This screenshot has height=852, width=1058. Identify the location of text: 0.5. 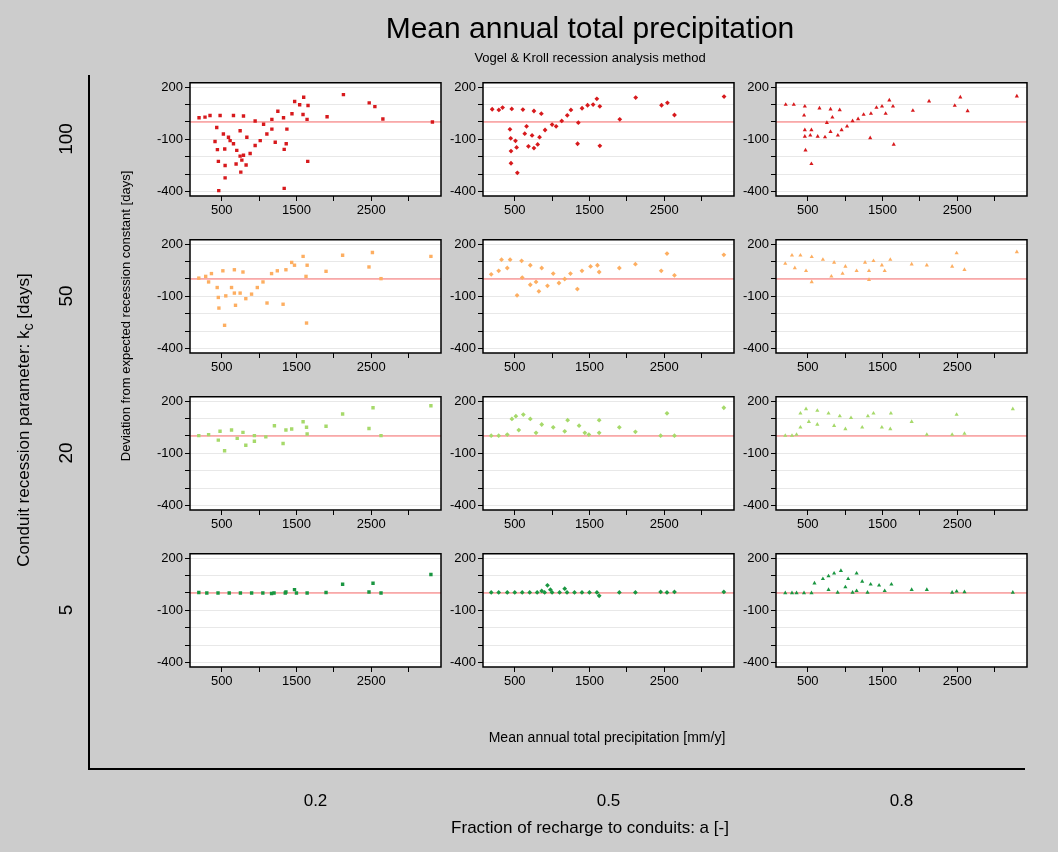
(608, 800).